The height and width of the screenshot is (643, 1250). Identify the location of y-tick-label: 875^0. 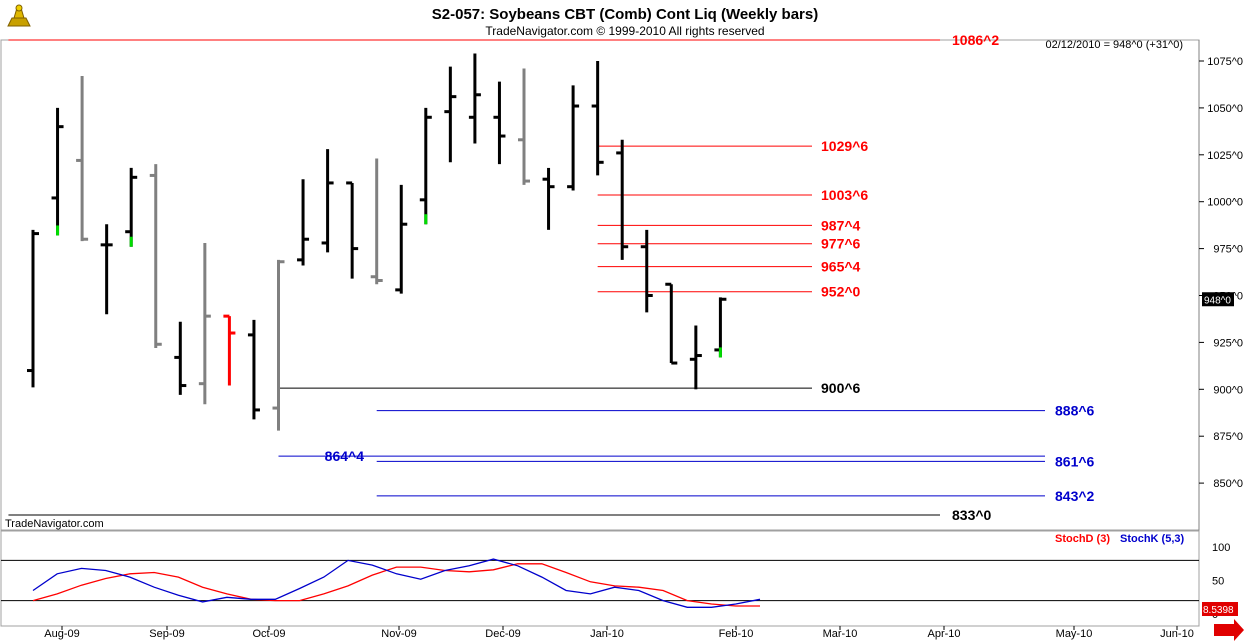
(1228, 437).